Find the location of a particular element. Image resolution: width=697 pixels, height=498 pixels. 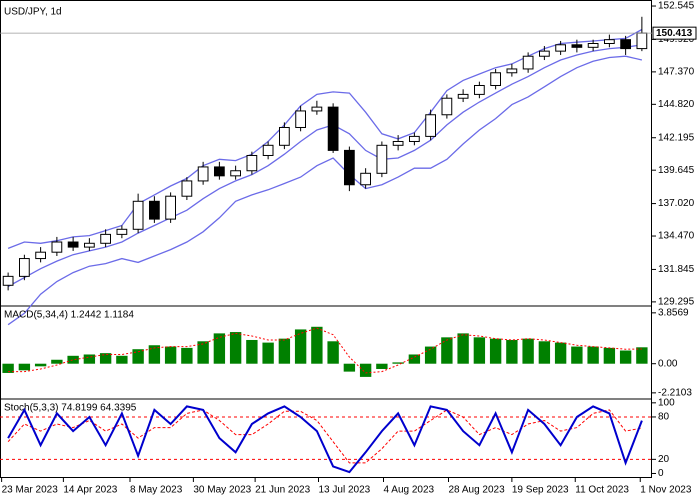

x-tick-label: 28 Aug 2023 is located at coordinates (477, 490).